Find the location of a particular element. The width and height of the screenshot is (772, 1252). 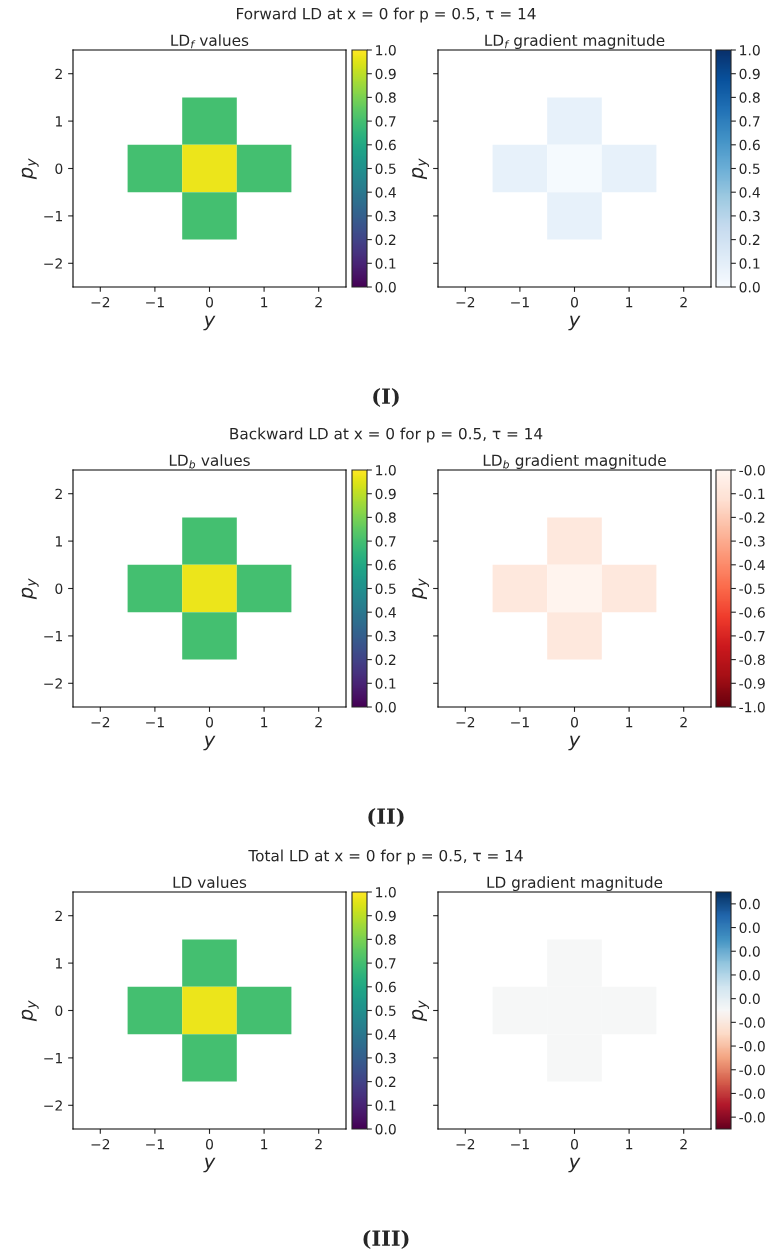

chart-title: LD$_{b}$ values is located at coordinates (209, 461).